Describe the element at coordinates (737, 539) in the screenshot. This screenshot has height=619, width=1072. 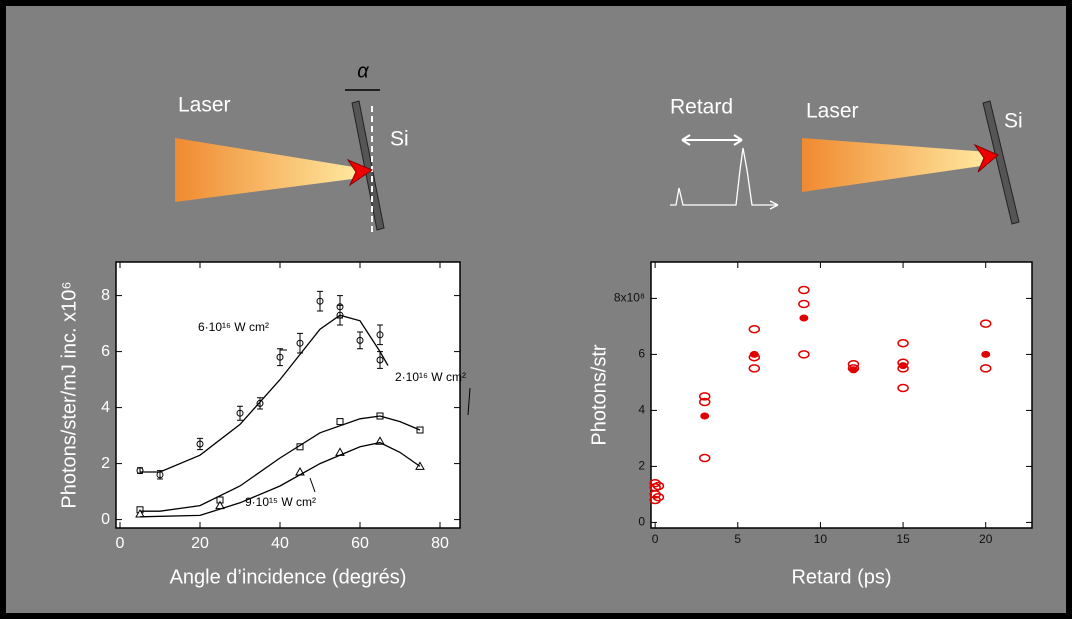
I see `x-tick-label: 5` at that location.